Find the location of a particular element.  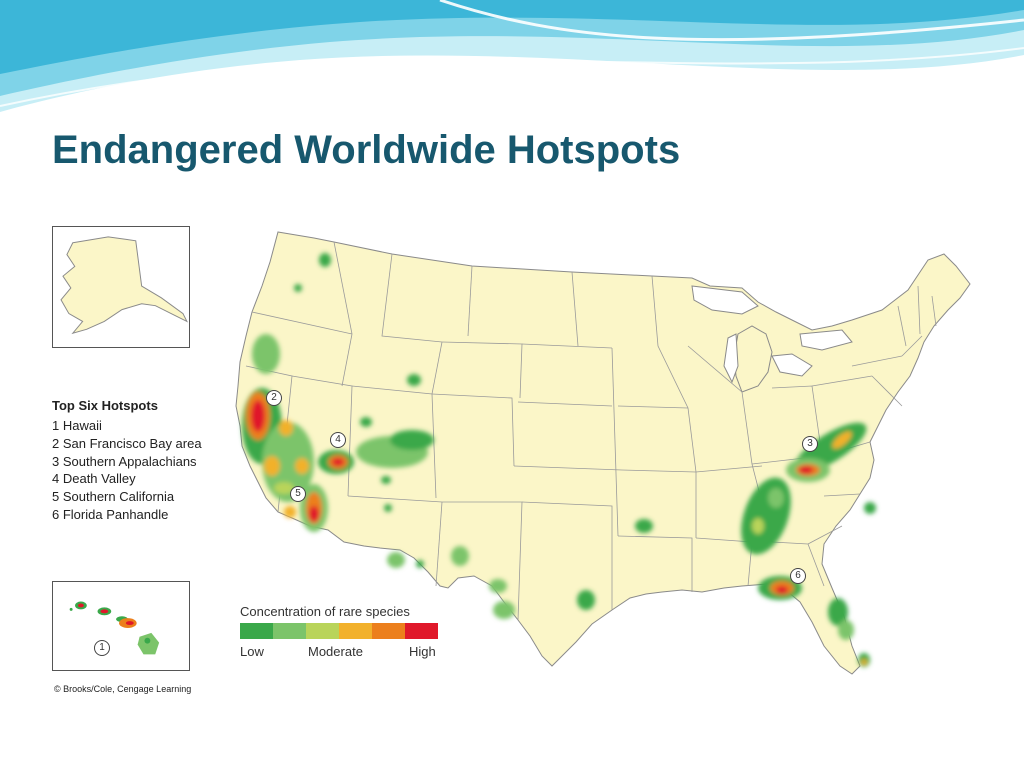

copyright-credit: © Brooks/Cole, Cengage Learning is located at coordinates (123, 689).